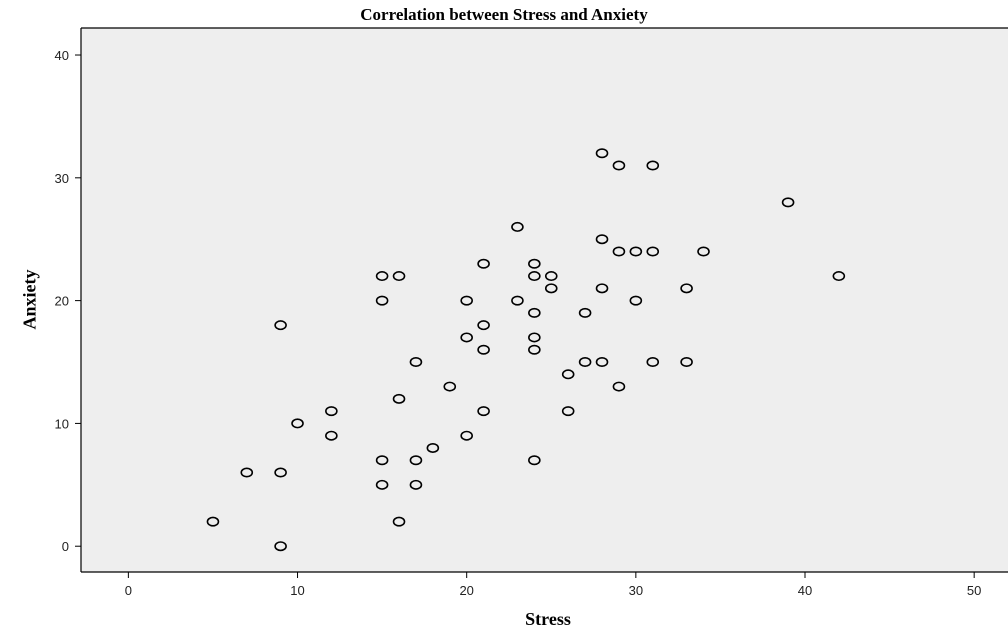 The image size is (1008, 632). What do you see at coordinates (62, 178) in the screenshot?
I see `y-tick-label: 30` at bounding box center [62, 178].